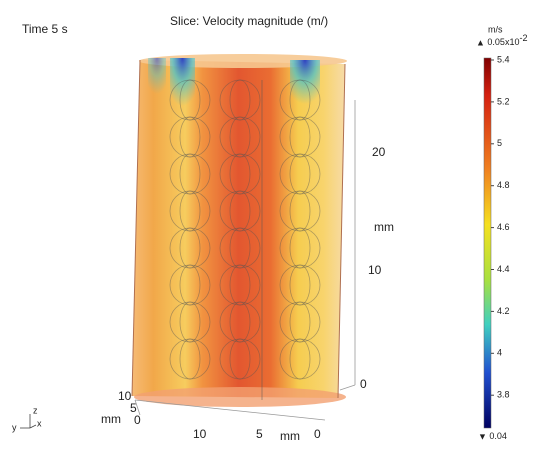 This screenshot has height=457, width=550. I want to click on colorbar-max-value: 0.05x10, so click(503, 42).